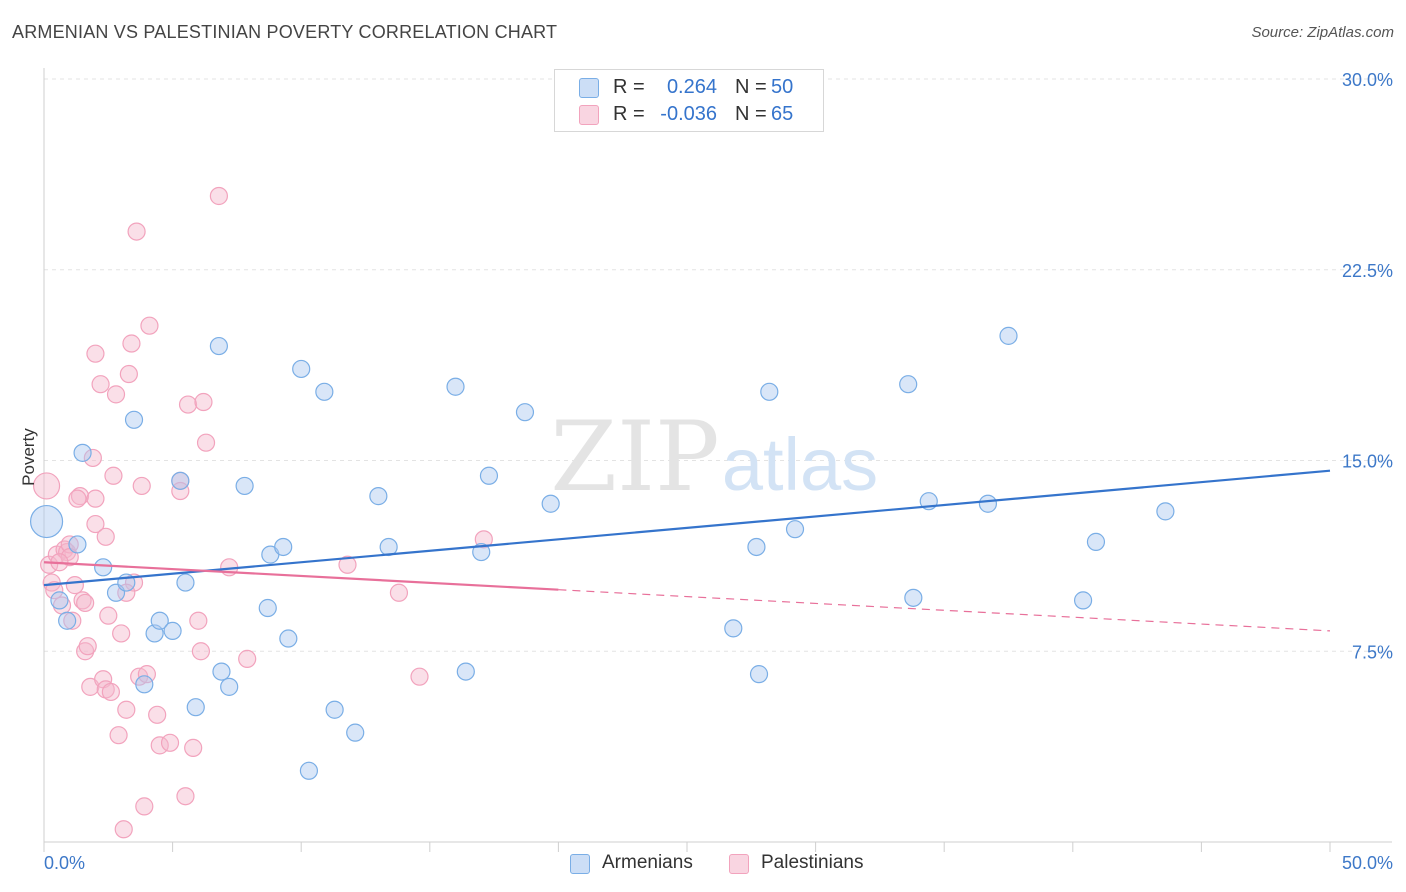 This screenshot has height=892, width=1406. I want to click on legend-row-palestinians: R = -0.036 N = 65, so click(689, 114).